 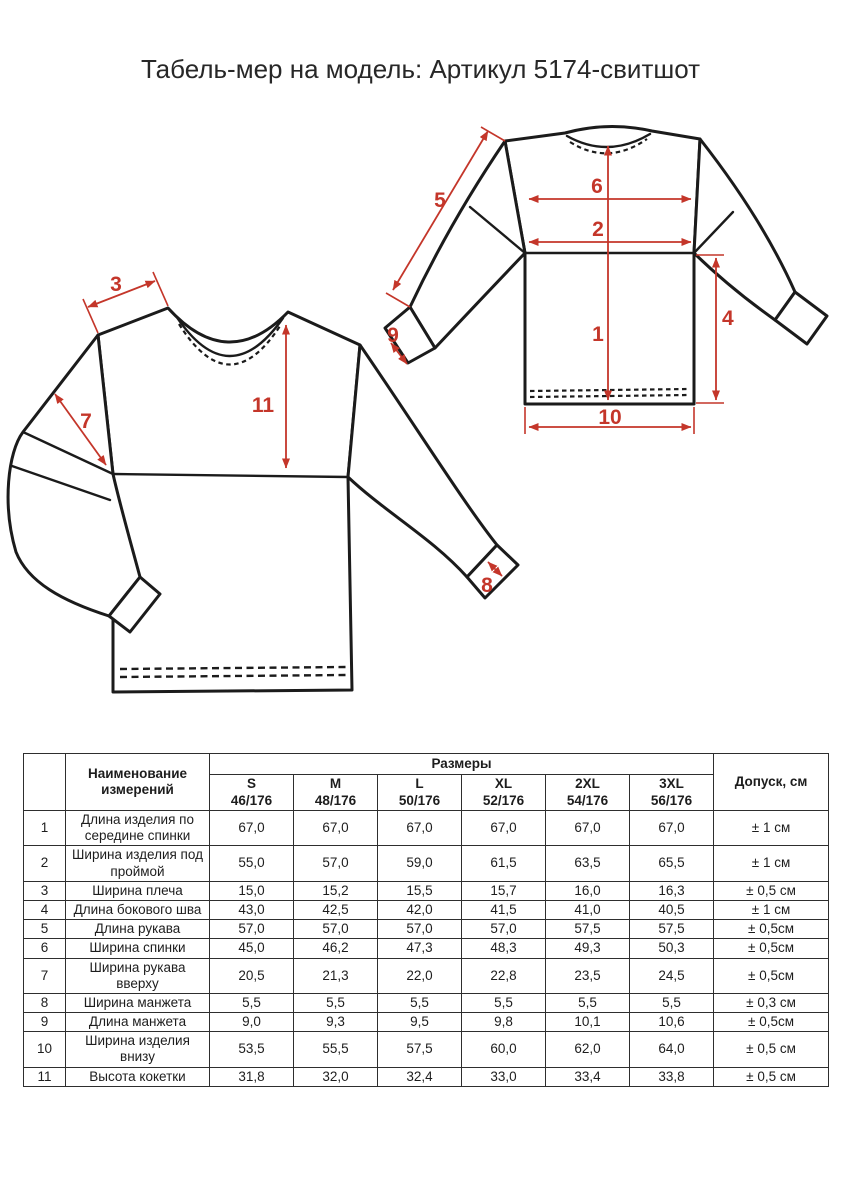 I want to click on value-cell: 23,5, so click(x=587, y=975).